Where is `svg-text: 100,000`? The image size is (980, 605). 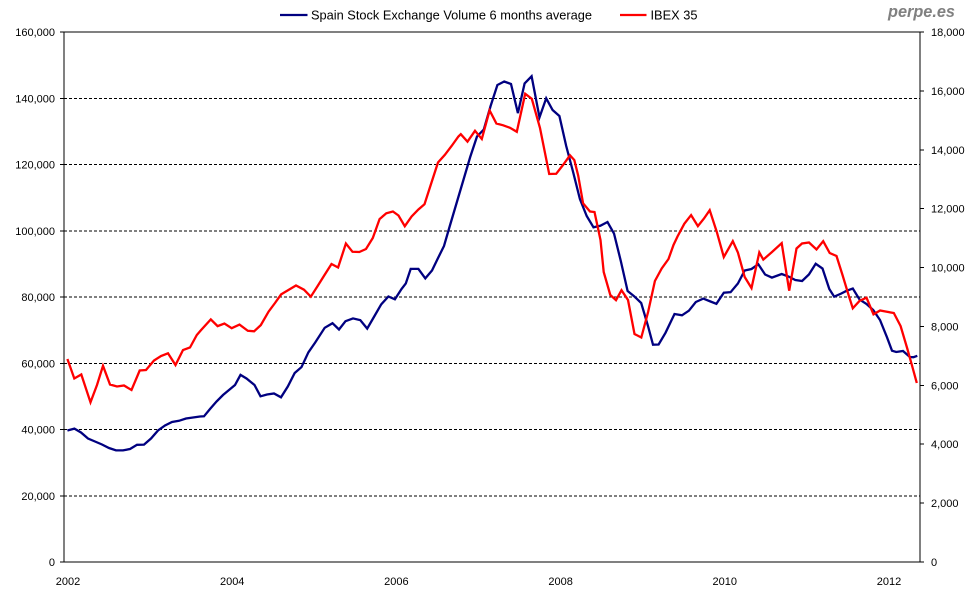 svg-text: 100,000 is located at coordinates (35, 232).